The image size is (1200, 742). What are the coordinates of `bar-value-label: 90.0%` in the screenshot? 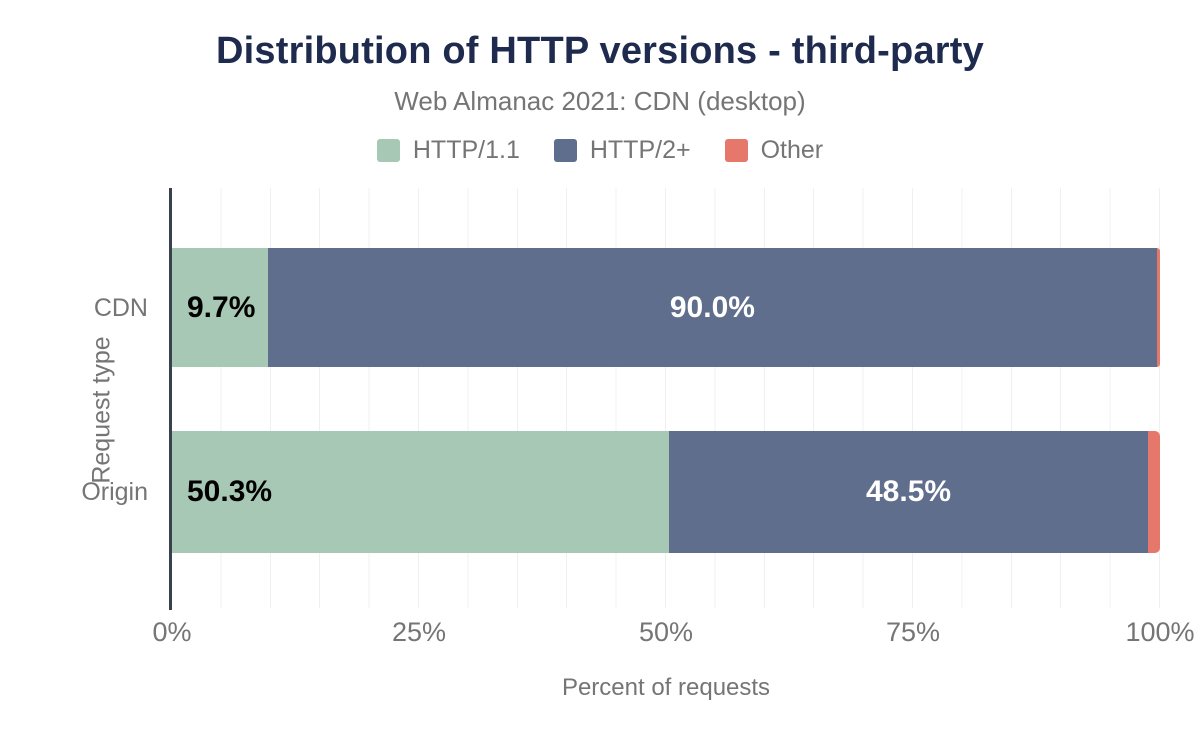 It's located at (712, 307).